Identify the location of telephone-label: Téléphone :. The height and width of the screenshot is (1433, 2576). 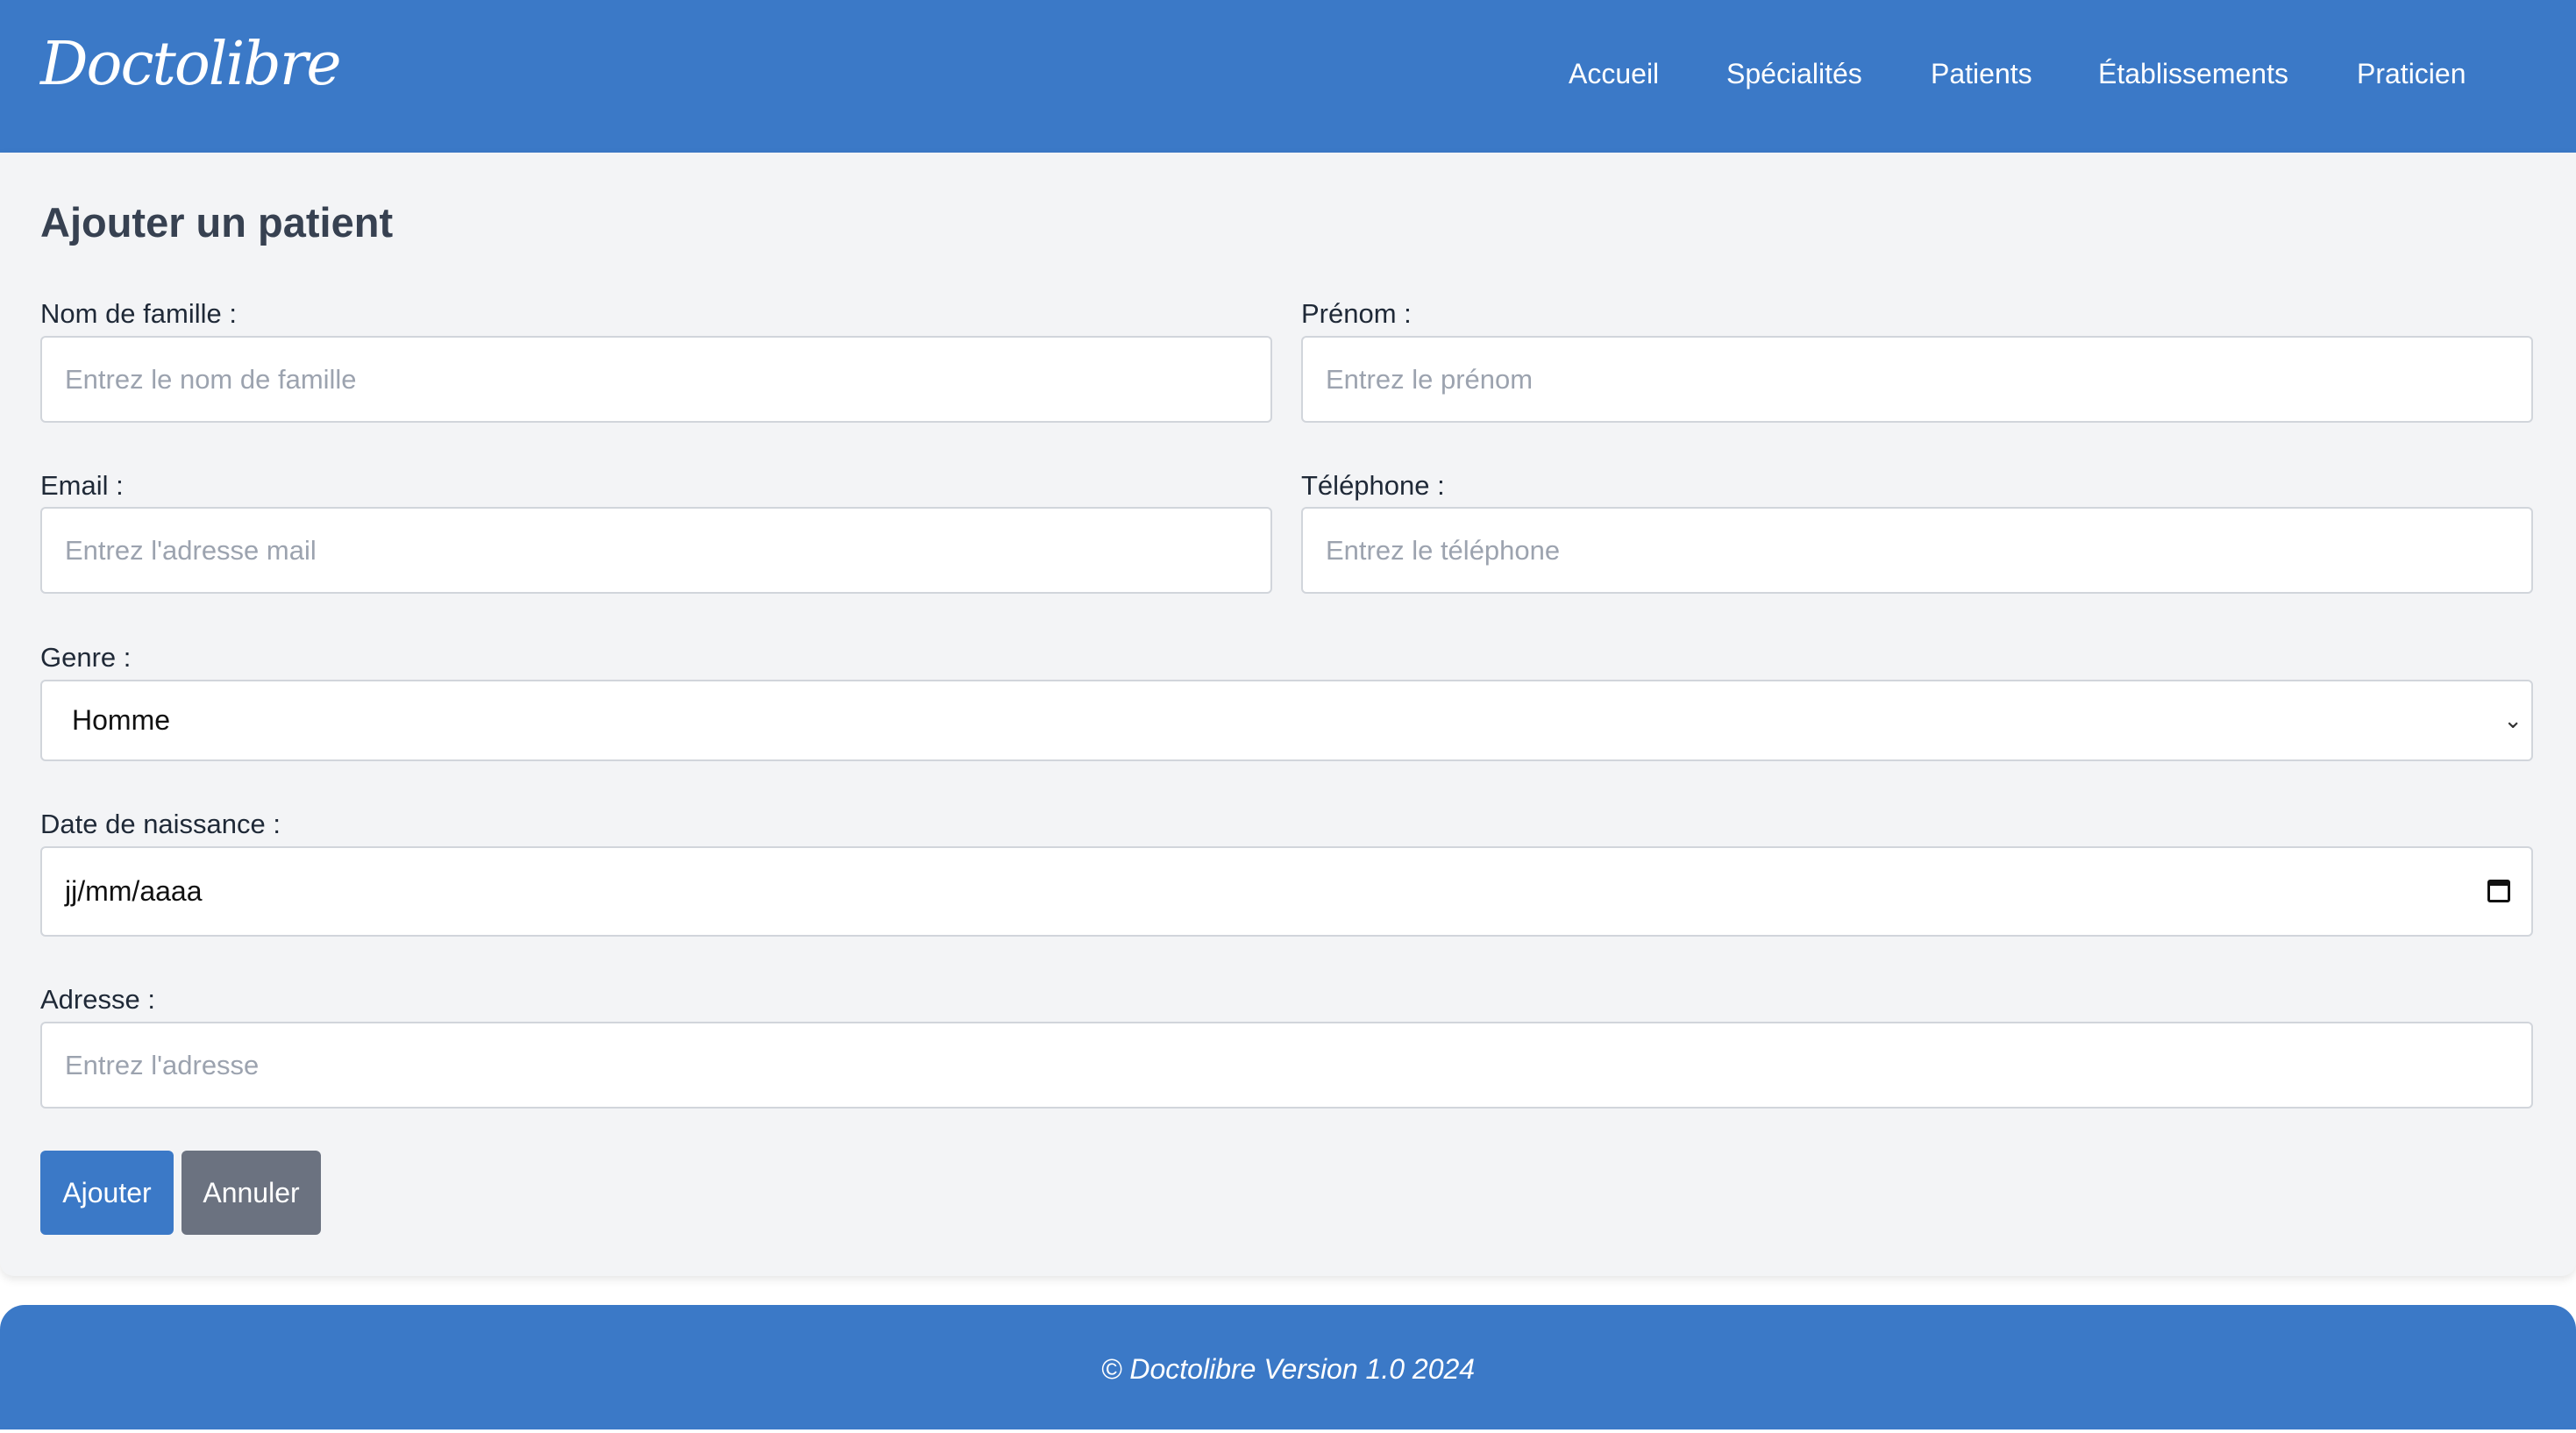
(1373, 485).